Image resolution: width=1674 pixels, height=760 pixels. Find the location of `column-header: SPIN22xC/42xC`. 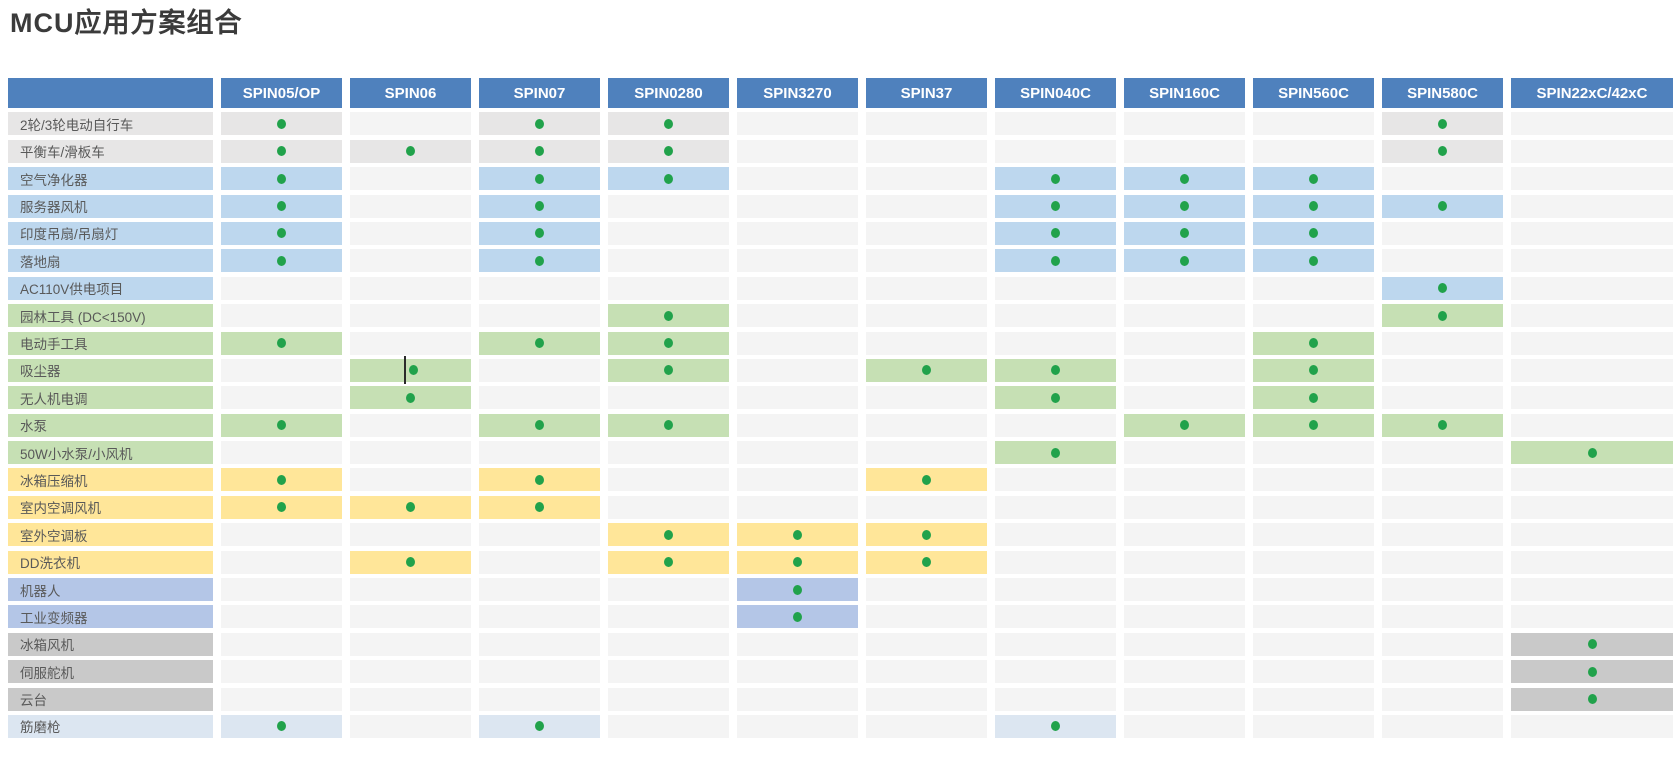

column-header: SPIN22xC/42xC is located at coordinates (1592, 93).